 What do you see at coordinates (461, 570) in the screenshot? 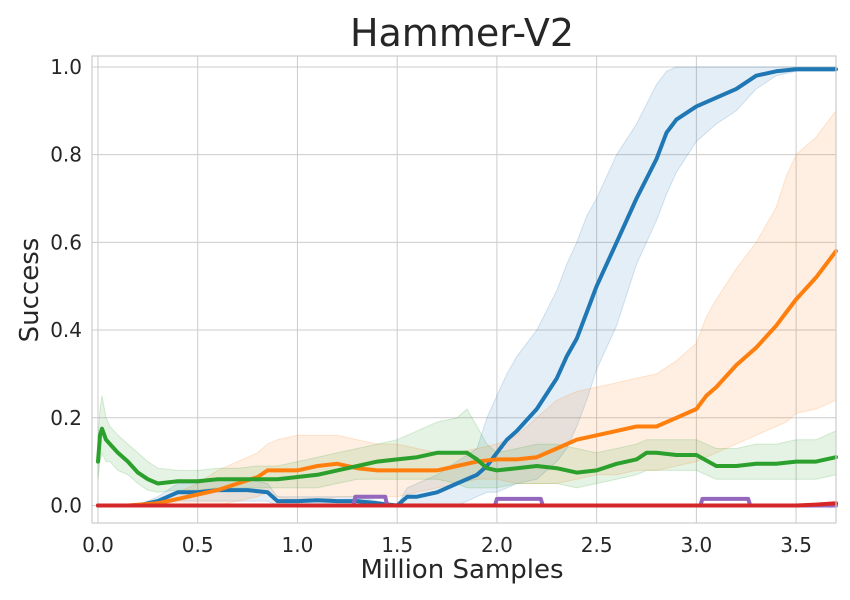
I see `x-axis-label: Million Samples` at bounding box center [461, 570].